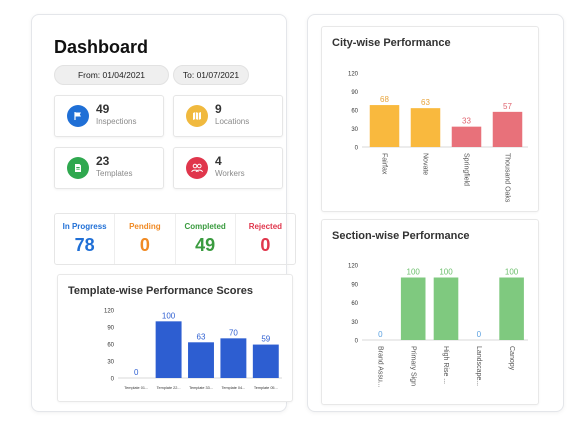  What do you see at coordinates (391, 43) in the screenshot?
I see `chart-title: City-wise Performance` at bounding box center [391, 43].